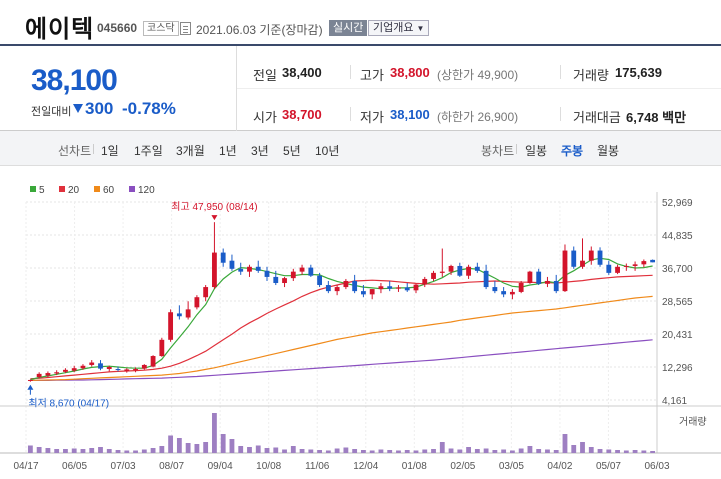 This screenshot has width=721, height=479. Describe the element at coordinates (393, 28) in the screenshot. I see `corp-info-label: 기업개요` at that location.